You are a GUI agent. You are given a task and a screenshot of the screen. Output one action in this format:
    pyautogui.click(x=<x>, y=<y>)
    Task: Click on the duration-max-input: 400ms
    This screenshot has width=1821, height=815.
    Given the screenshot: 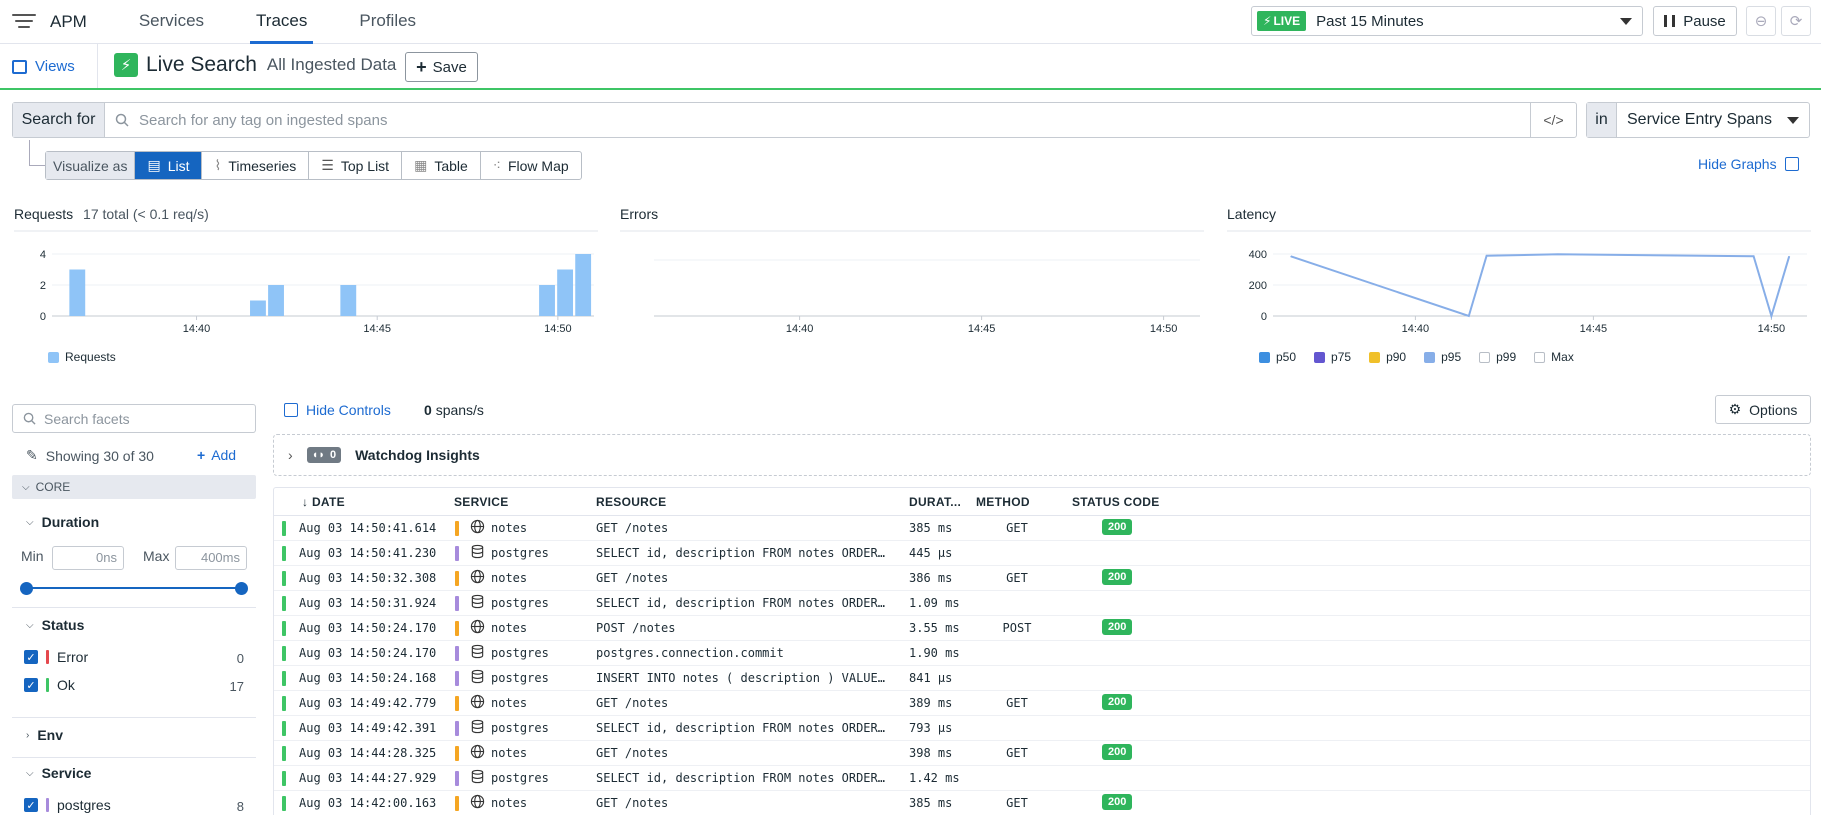 What is the action you would take?
    pyautogui.click(x=211, y=558)
    